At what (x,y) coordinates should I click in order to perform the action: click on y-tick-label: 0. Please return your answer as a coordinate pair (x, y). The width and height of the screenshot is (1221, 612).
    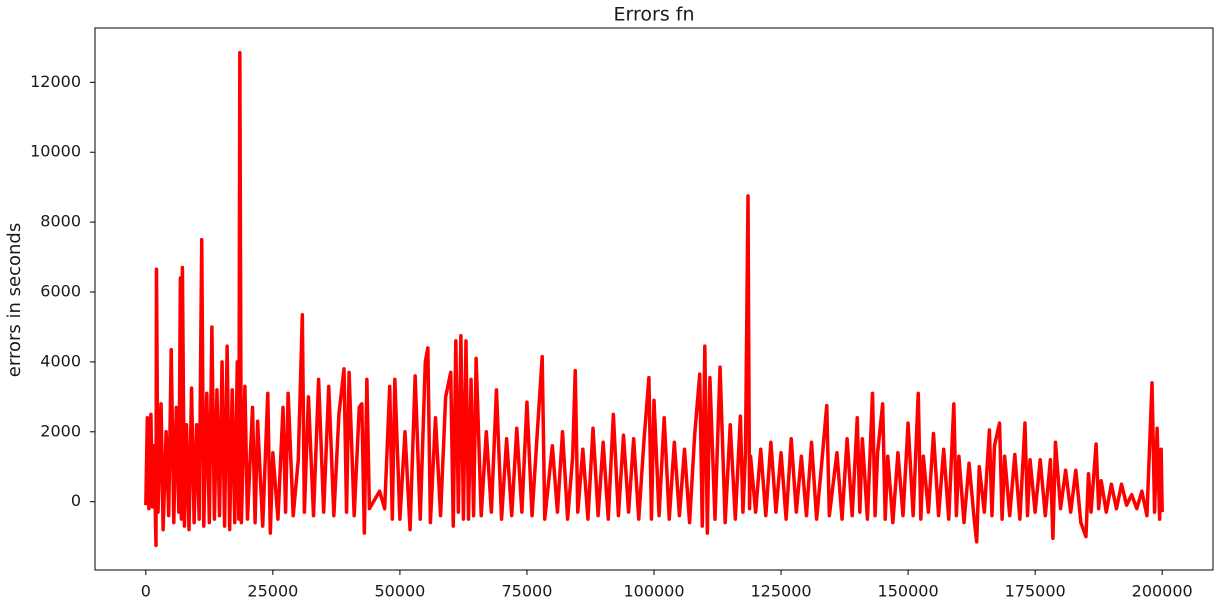
    Looking at the image, I should click on (76, 500).